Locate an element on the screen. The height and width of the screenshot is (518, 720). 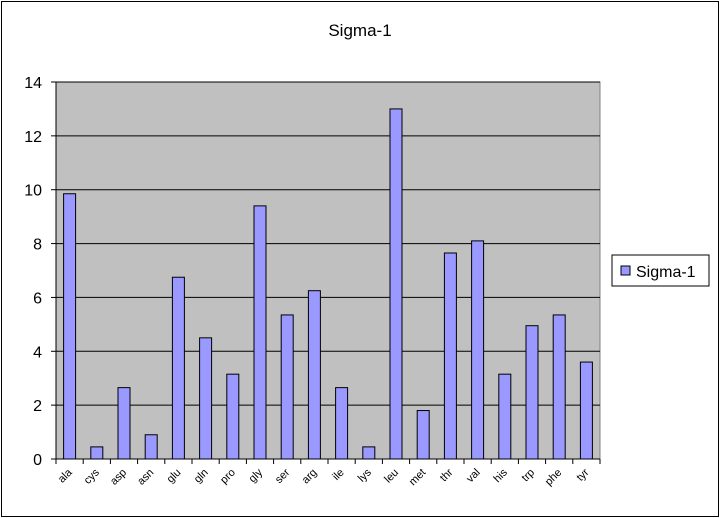
x-tick-label: asn is located at coordinates (145, 477).